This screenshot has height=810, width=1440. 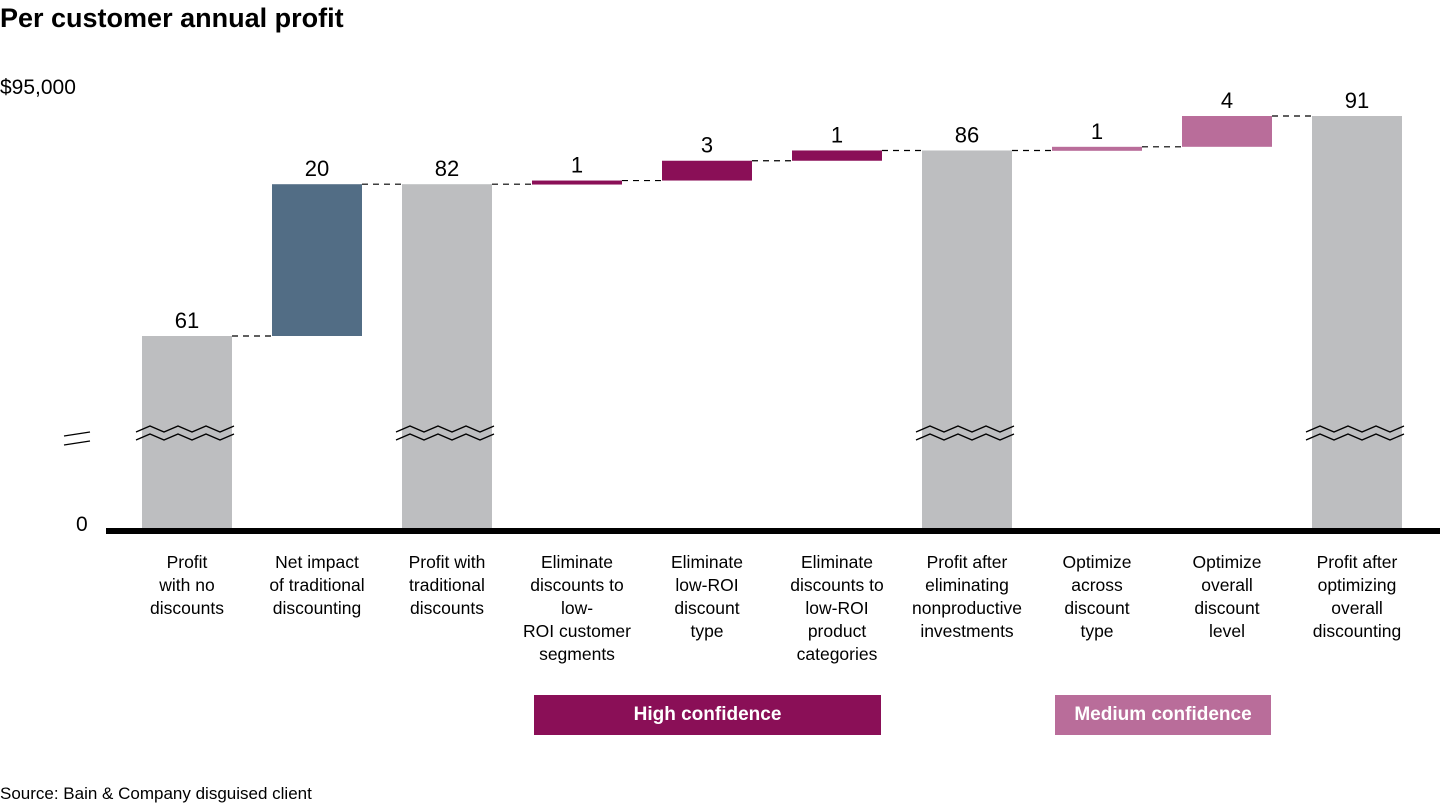 I want to click on data-label-3: 82, so click(x=447, y=168).